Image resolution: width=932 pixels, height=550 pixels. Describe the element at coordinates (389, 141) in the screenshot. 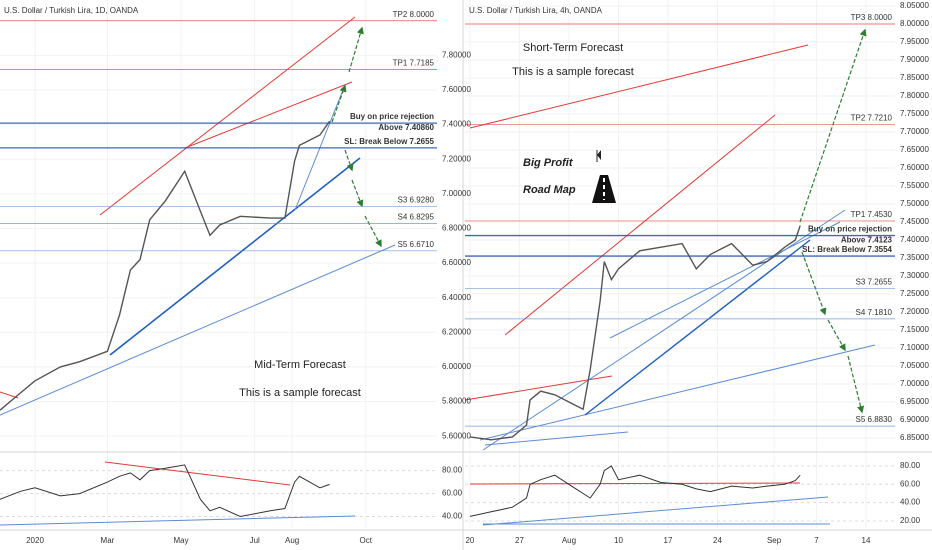

I see `level-label: SL: Break Below 7.2655` at that location.